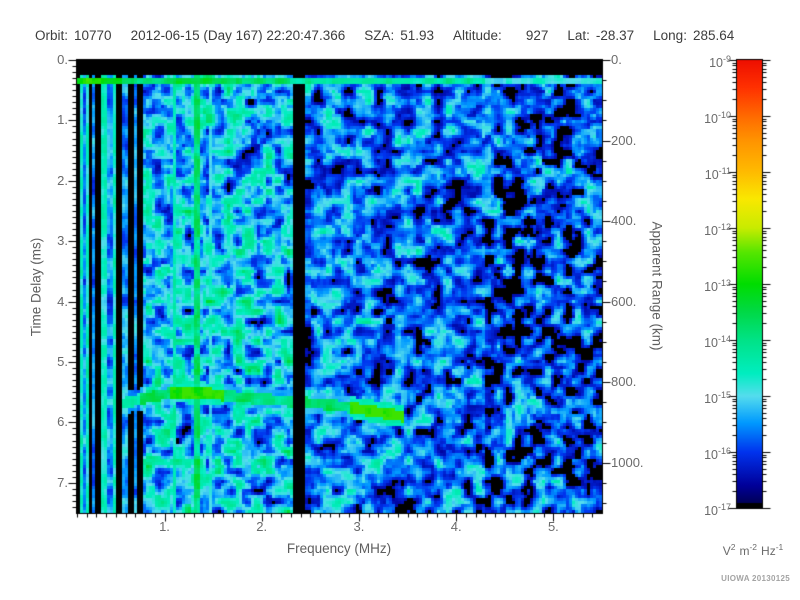  Describe the element at coordinates (713, 35) in the screenshot. I see `long-value: 285.64` at that location.